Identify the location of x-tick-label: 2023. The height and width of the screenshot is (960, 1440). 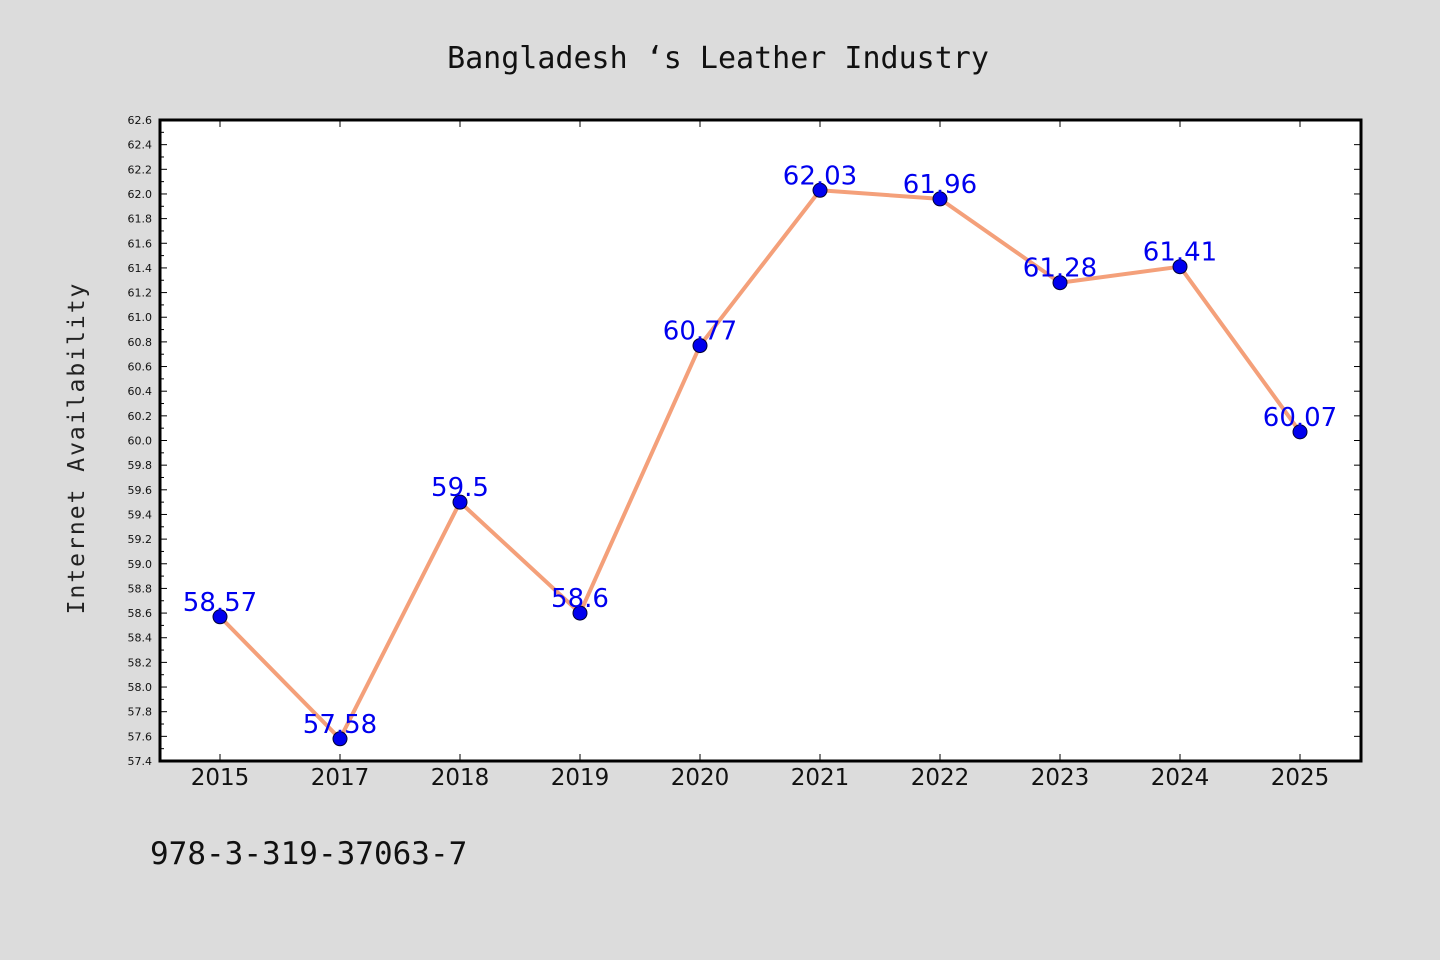
(1060, 778).